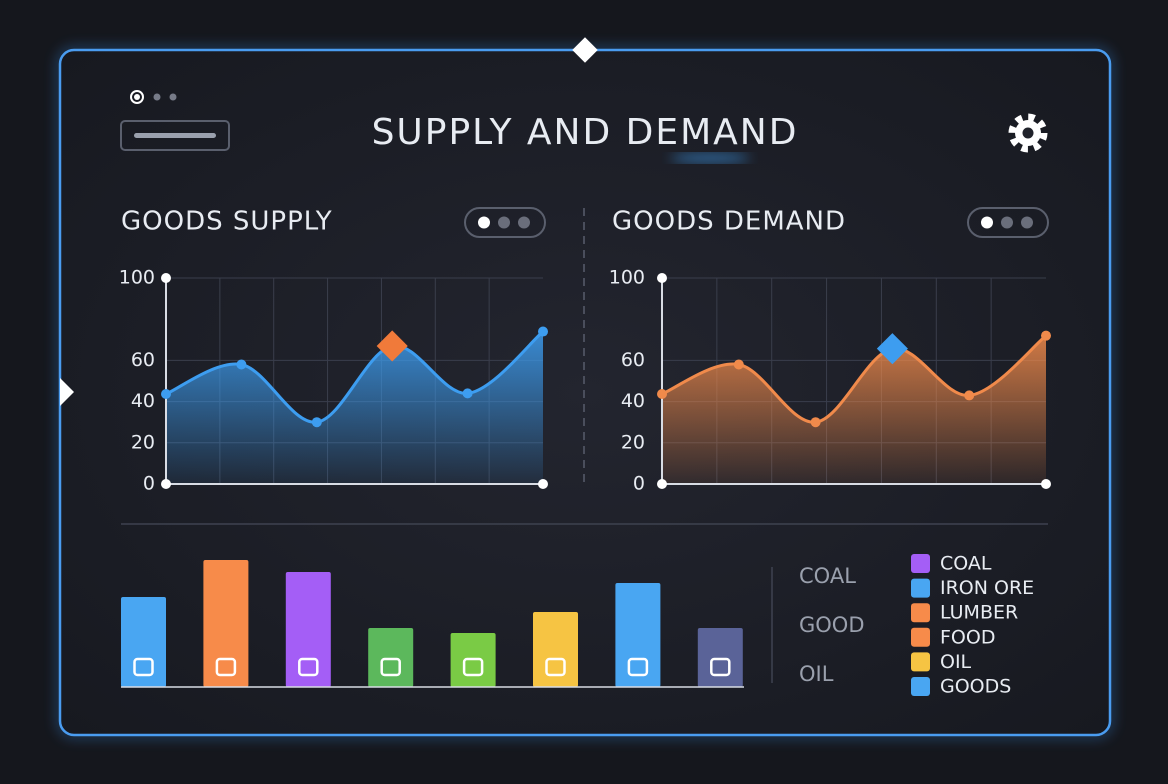 This screenshot has width=1168, height=784. I want to click on page-dot-fill, so click(137, 97).